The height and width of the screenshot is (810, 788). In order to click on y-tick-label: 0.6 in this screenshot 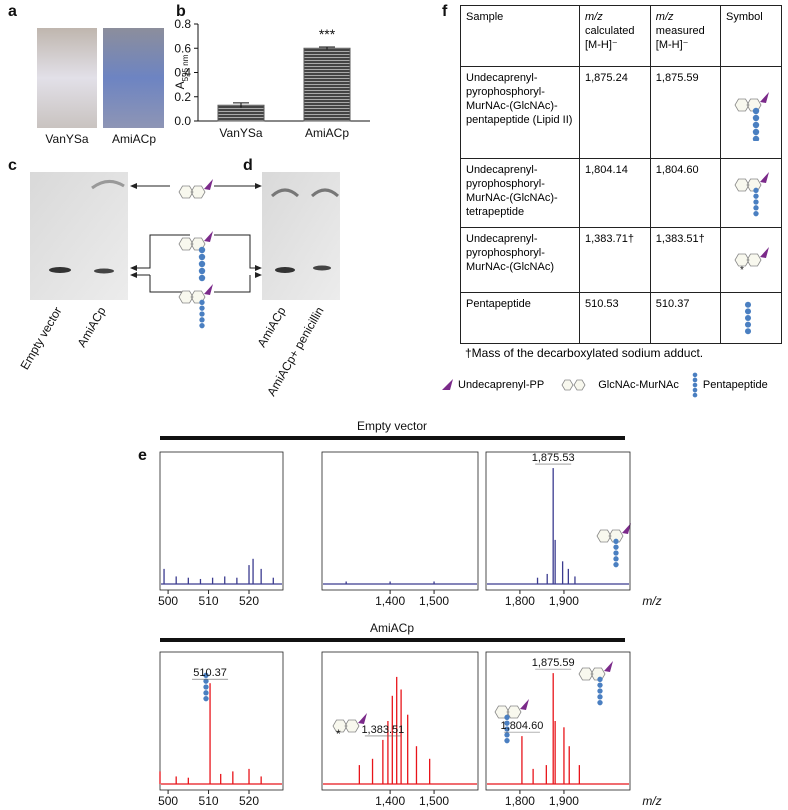, I will do `click(182, 48)`.